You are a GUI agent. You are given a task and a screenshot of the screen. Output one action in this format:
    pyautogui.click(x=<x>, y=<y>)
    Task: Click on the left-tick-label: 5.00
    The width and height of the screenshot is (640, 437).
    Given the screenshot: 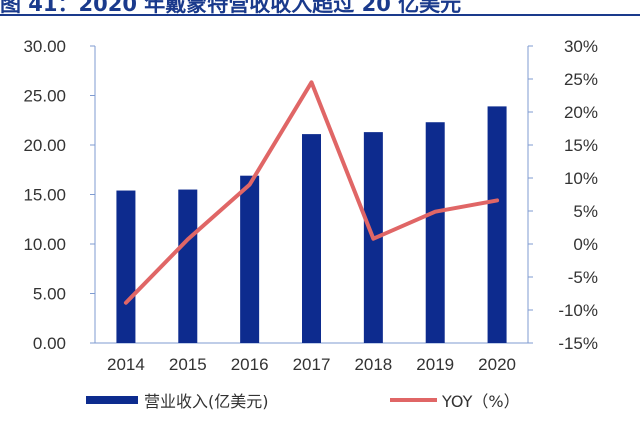 What is the action you would take?
    pyautogui.click(x=49, y=294)
    